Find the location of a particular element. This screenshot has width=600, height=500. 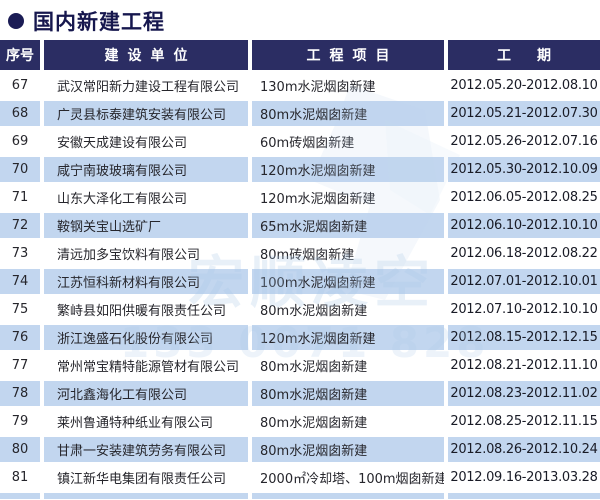

row-no: 68 is located at coordinates (20, 113).